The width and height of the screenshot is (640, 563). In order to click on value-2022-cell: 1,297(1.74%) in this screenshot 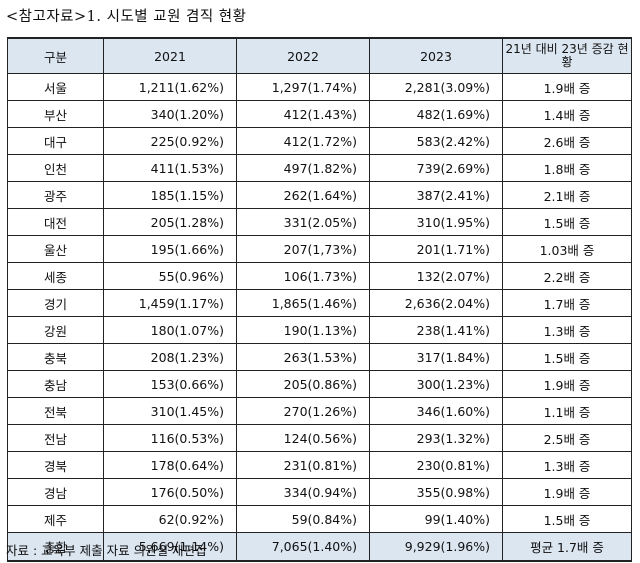, I will do `click(303, 87)`.